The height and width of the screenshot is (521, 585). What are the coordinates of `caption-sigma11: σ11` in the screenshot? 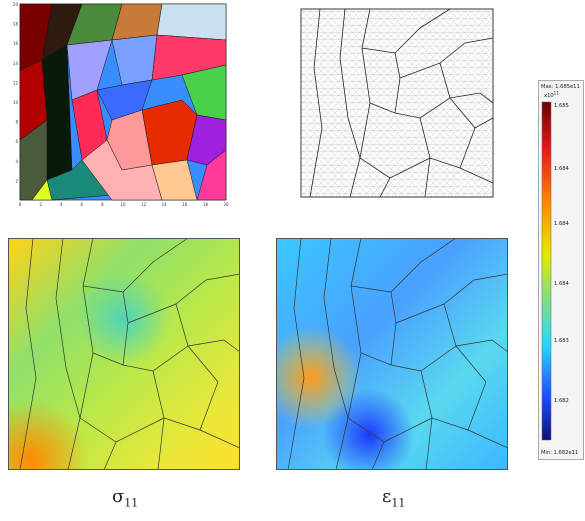 It's located at (125, 498).